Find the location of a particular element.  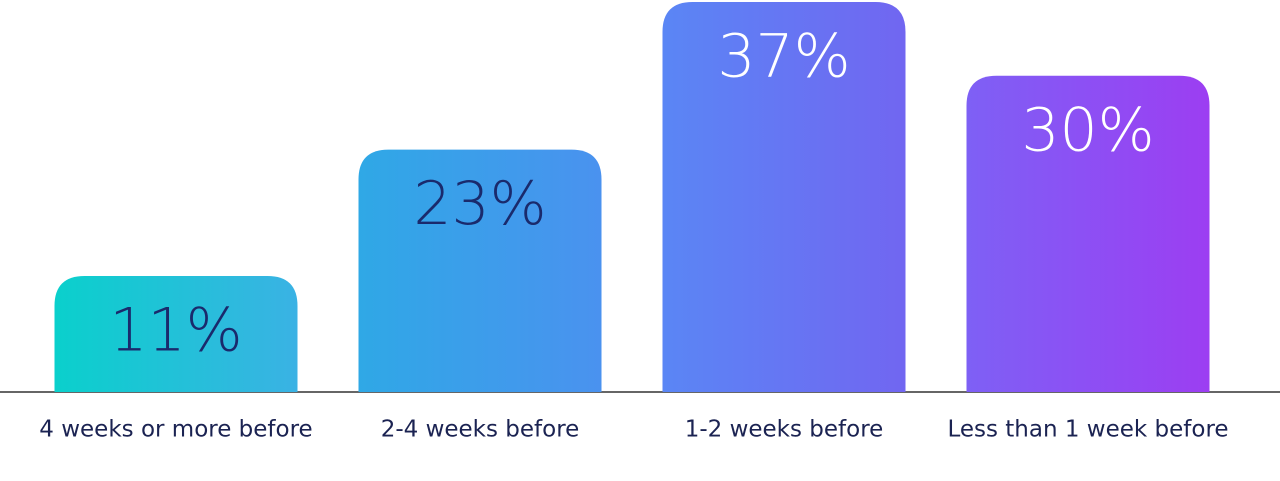

x-tick-label: 4 weeks or more before is located at coordinates (175, 430).